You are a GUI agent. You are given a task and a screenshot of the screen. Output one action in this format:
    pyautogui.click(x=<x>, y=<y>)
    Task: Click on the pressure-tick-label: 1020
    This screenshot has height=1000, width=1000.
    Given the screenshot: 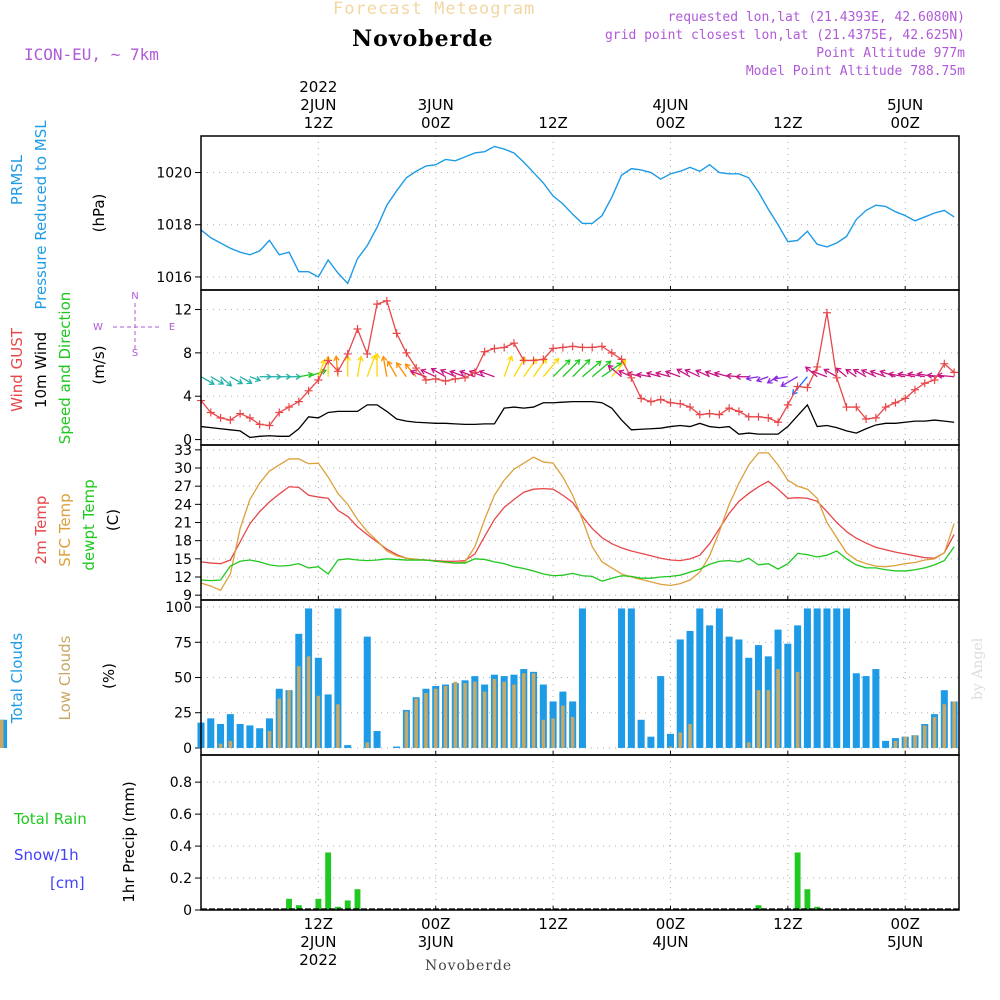 What is the action you would take?
    pyautogui.click(x=174, y=174)
    